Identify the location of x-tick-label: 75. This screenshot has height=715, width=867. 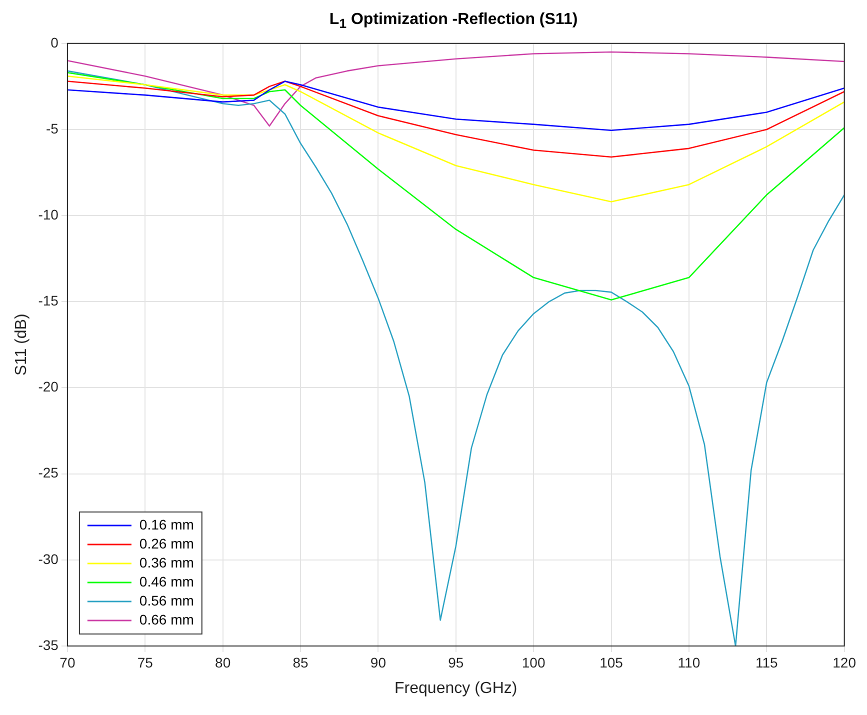
(145, 662).